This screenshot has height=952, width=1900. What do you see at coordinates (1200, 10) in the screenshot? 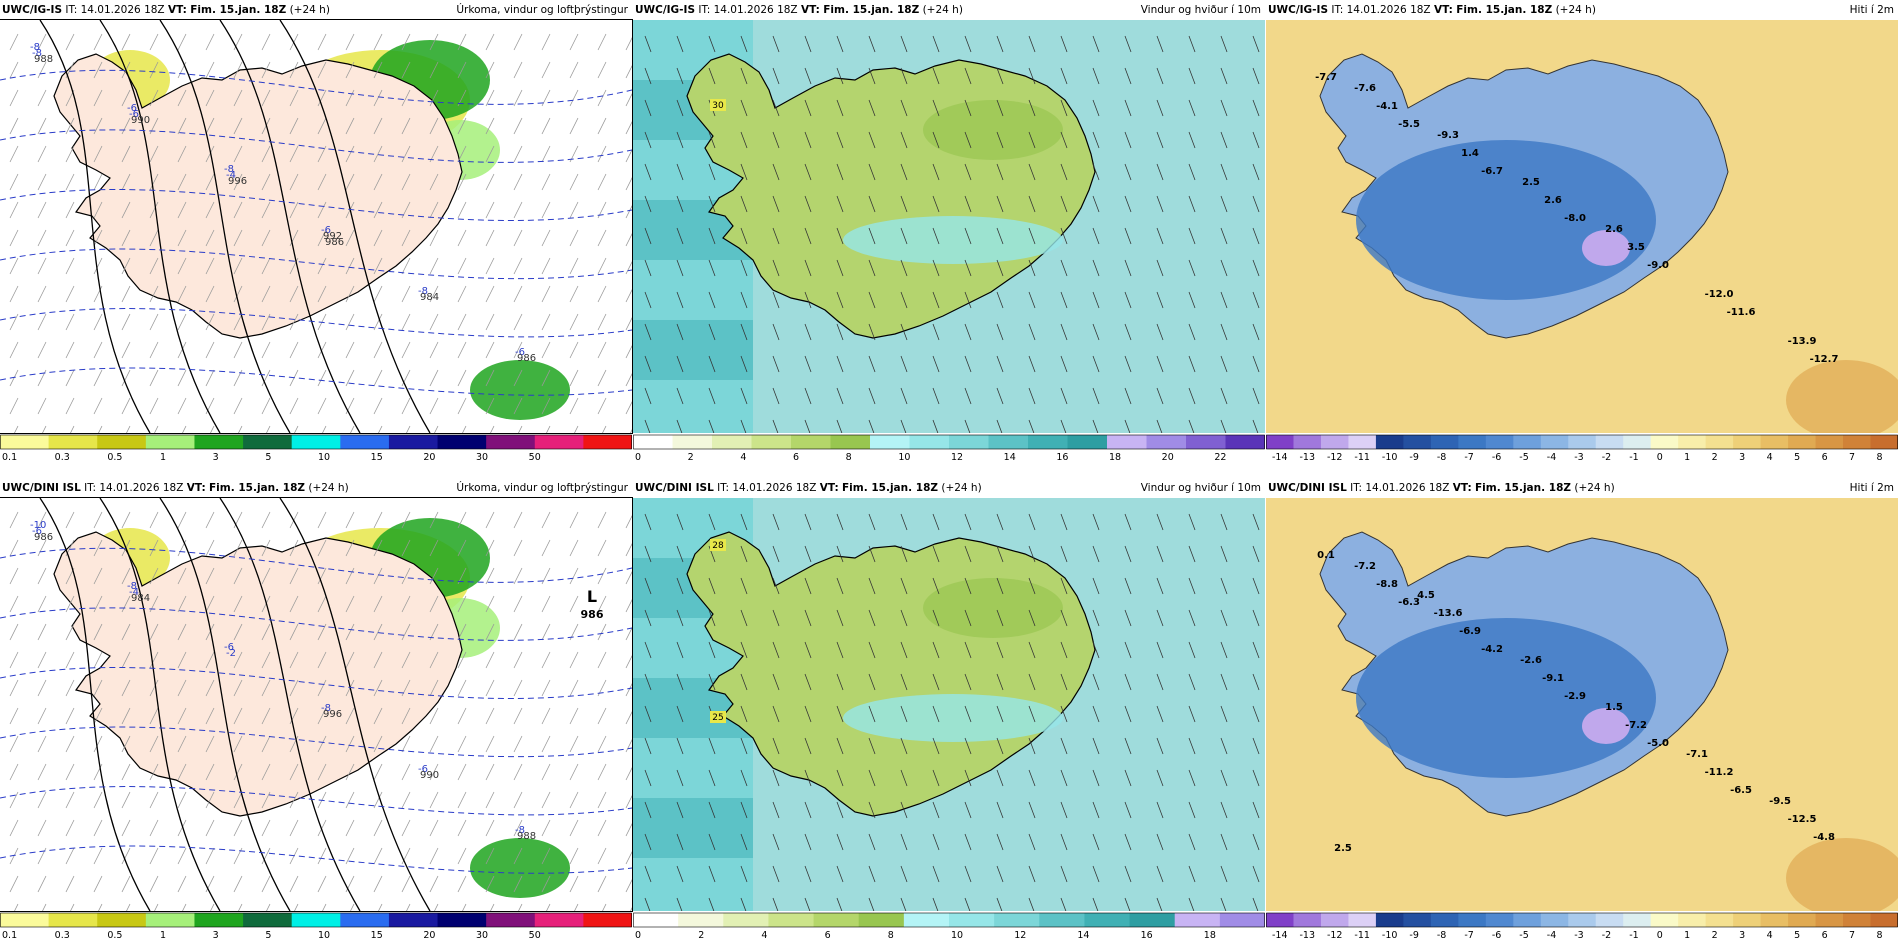
I see `panel-title: Vindur og hviður í 10m` at bounding box center [1200, 10].